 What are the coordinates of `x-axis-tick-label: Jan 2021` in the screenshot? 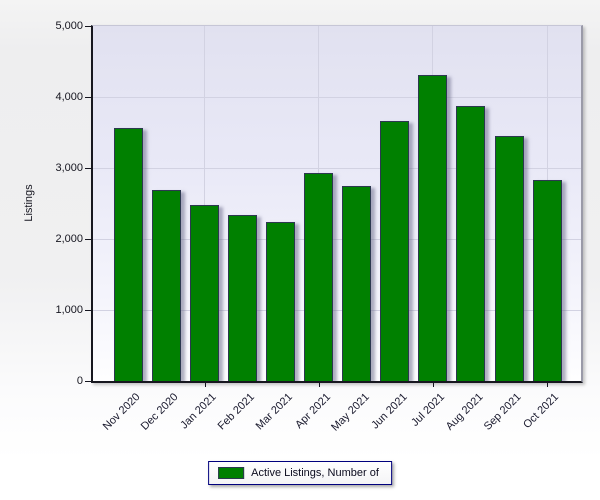 It's located at (199, 411).